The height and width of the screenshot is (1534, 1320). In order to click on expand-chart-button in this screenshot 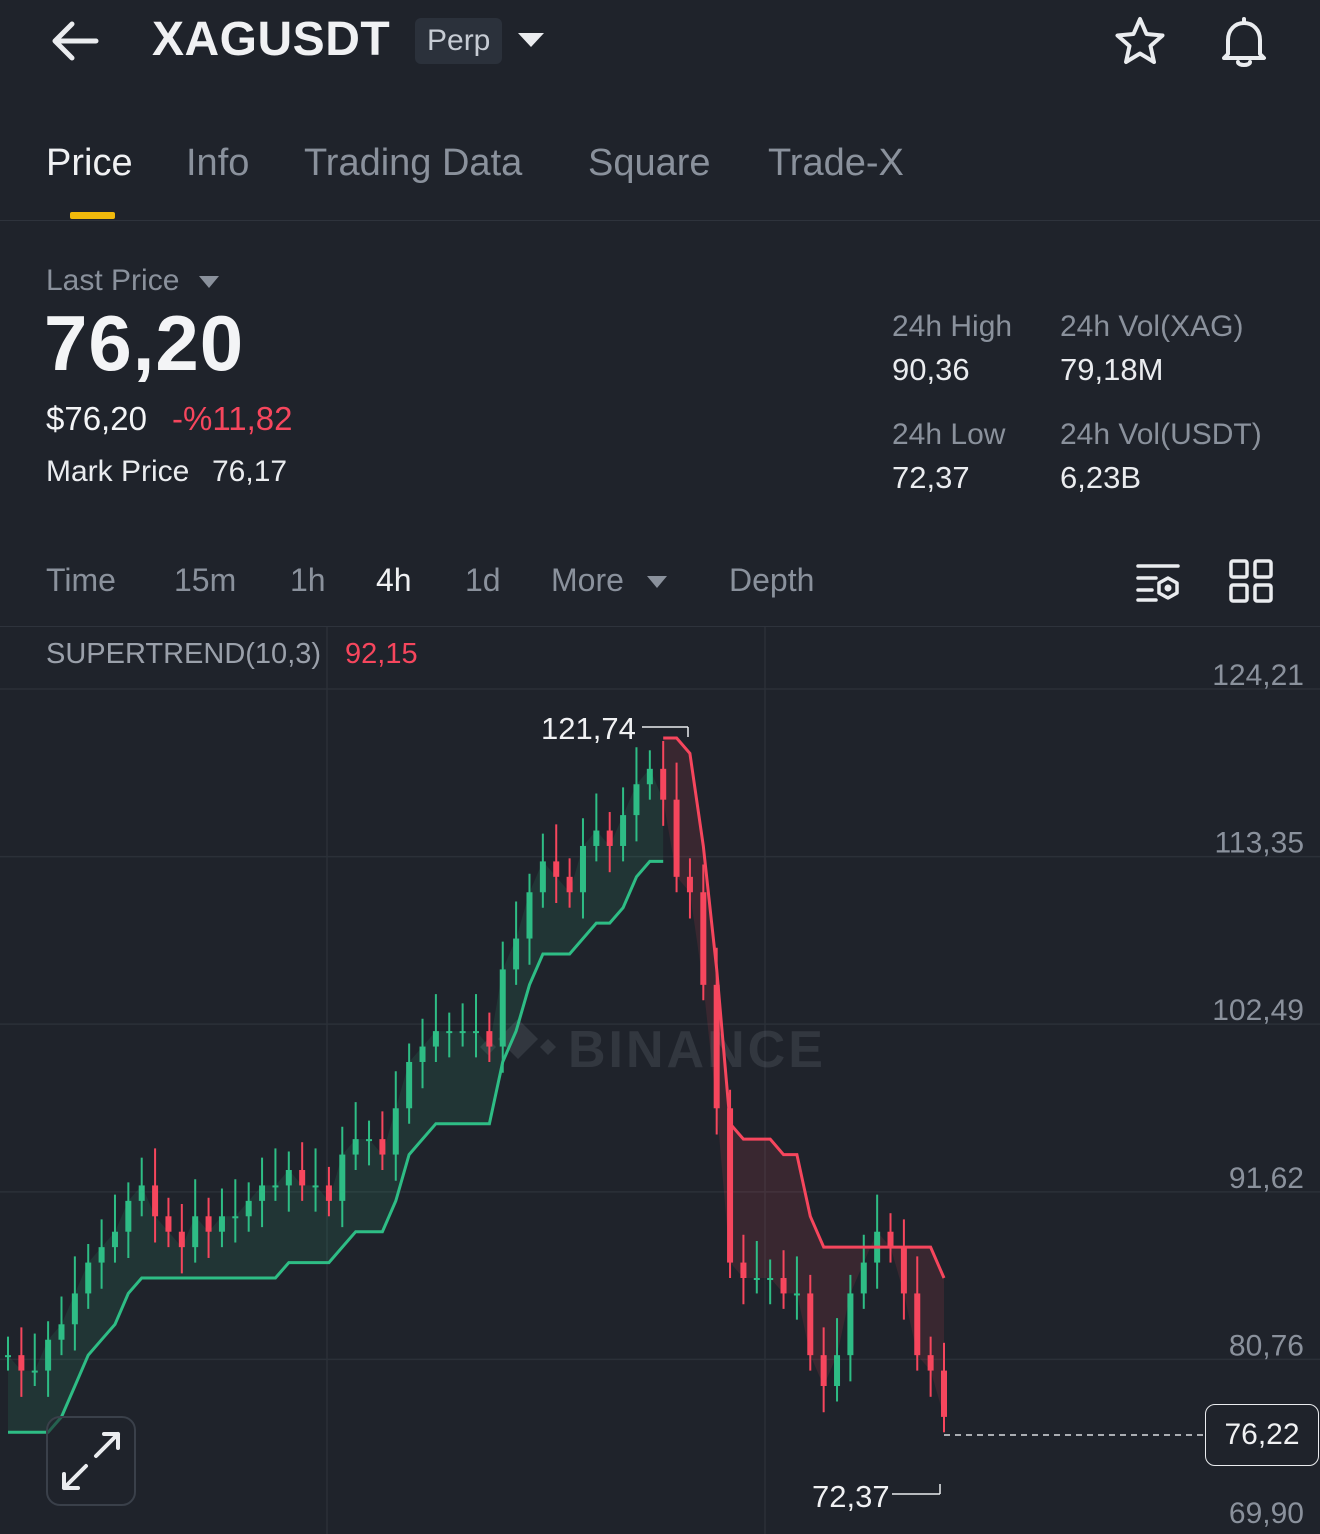, I will do `click(91, 1461)`.